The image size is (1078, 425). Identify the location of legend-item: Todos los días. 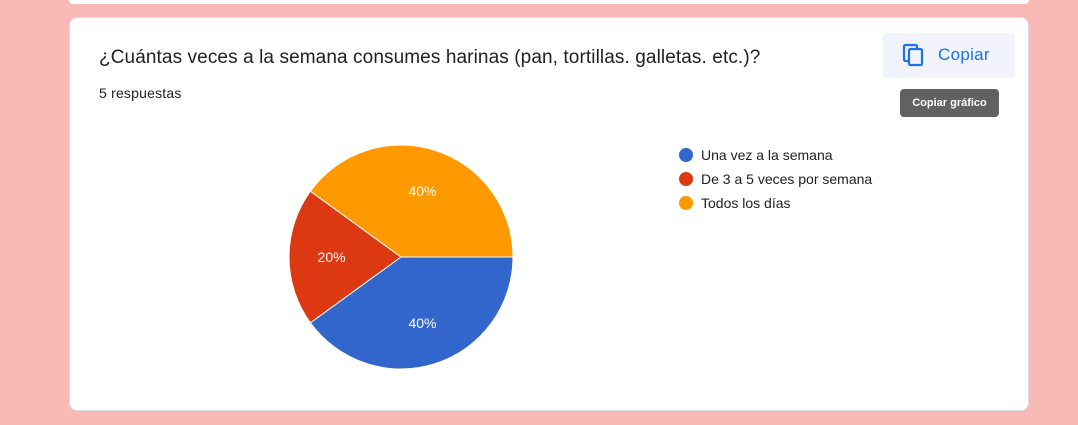
(775, 203).